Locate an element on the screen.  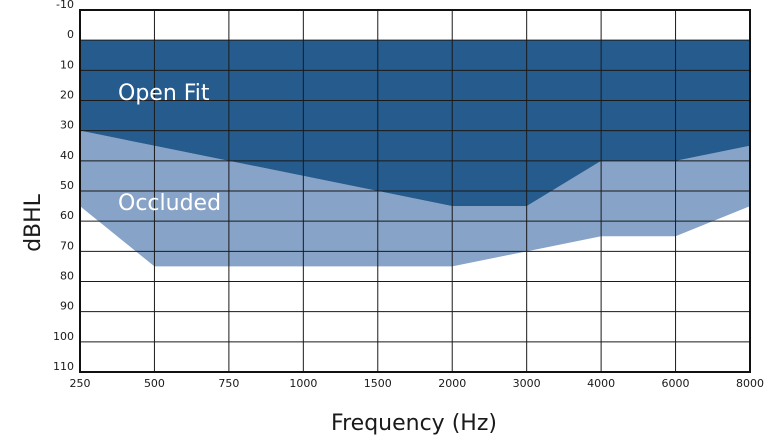
x-axis-label: Frequency (Hz) is located at coordinates (414, 423).